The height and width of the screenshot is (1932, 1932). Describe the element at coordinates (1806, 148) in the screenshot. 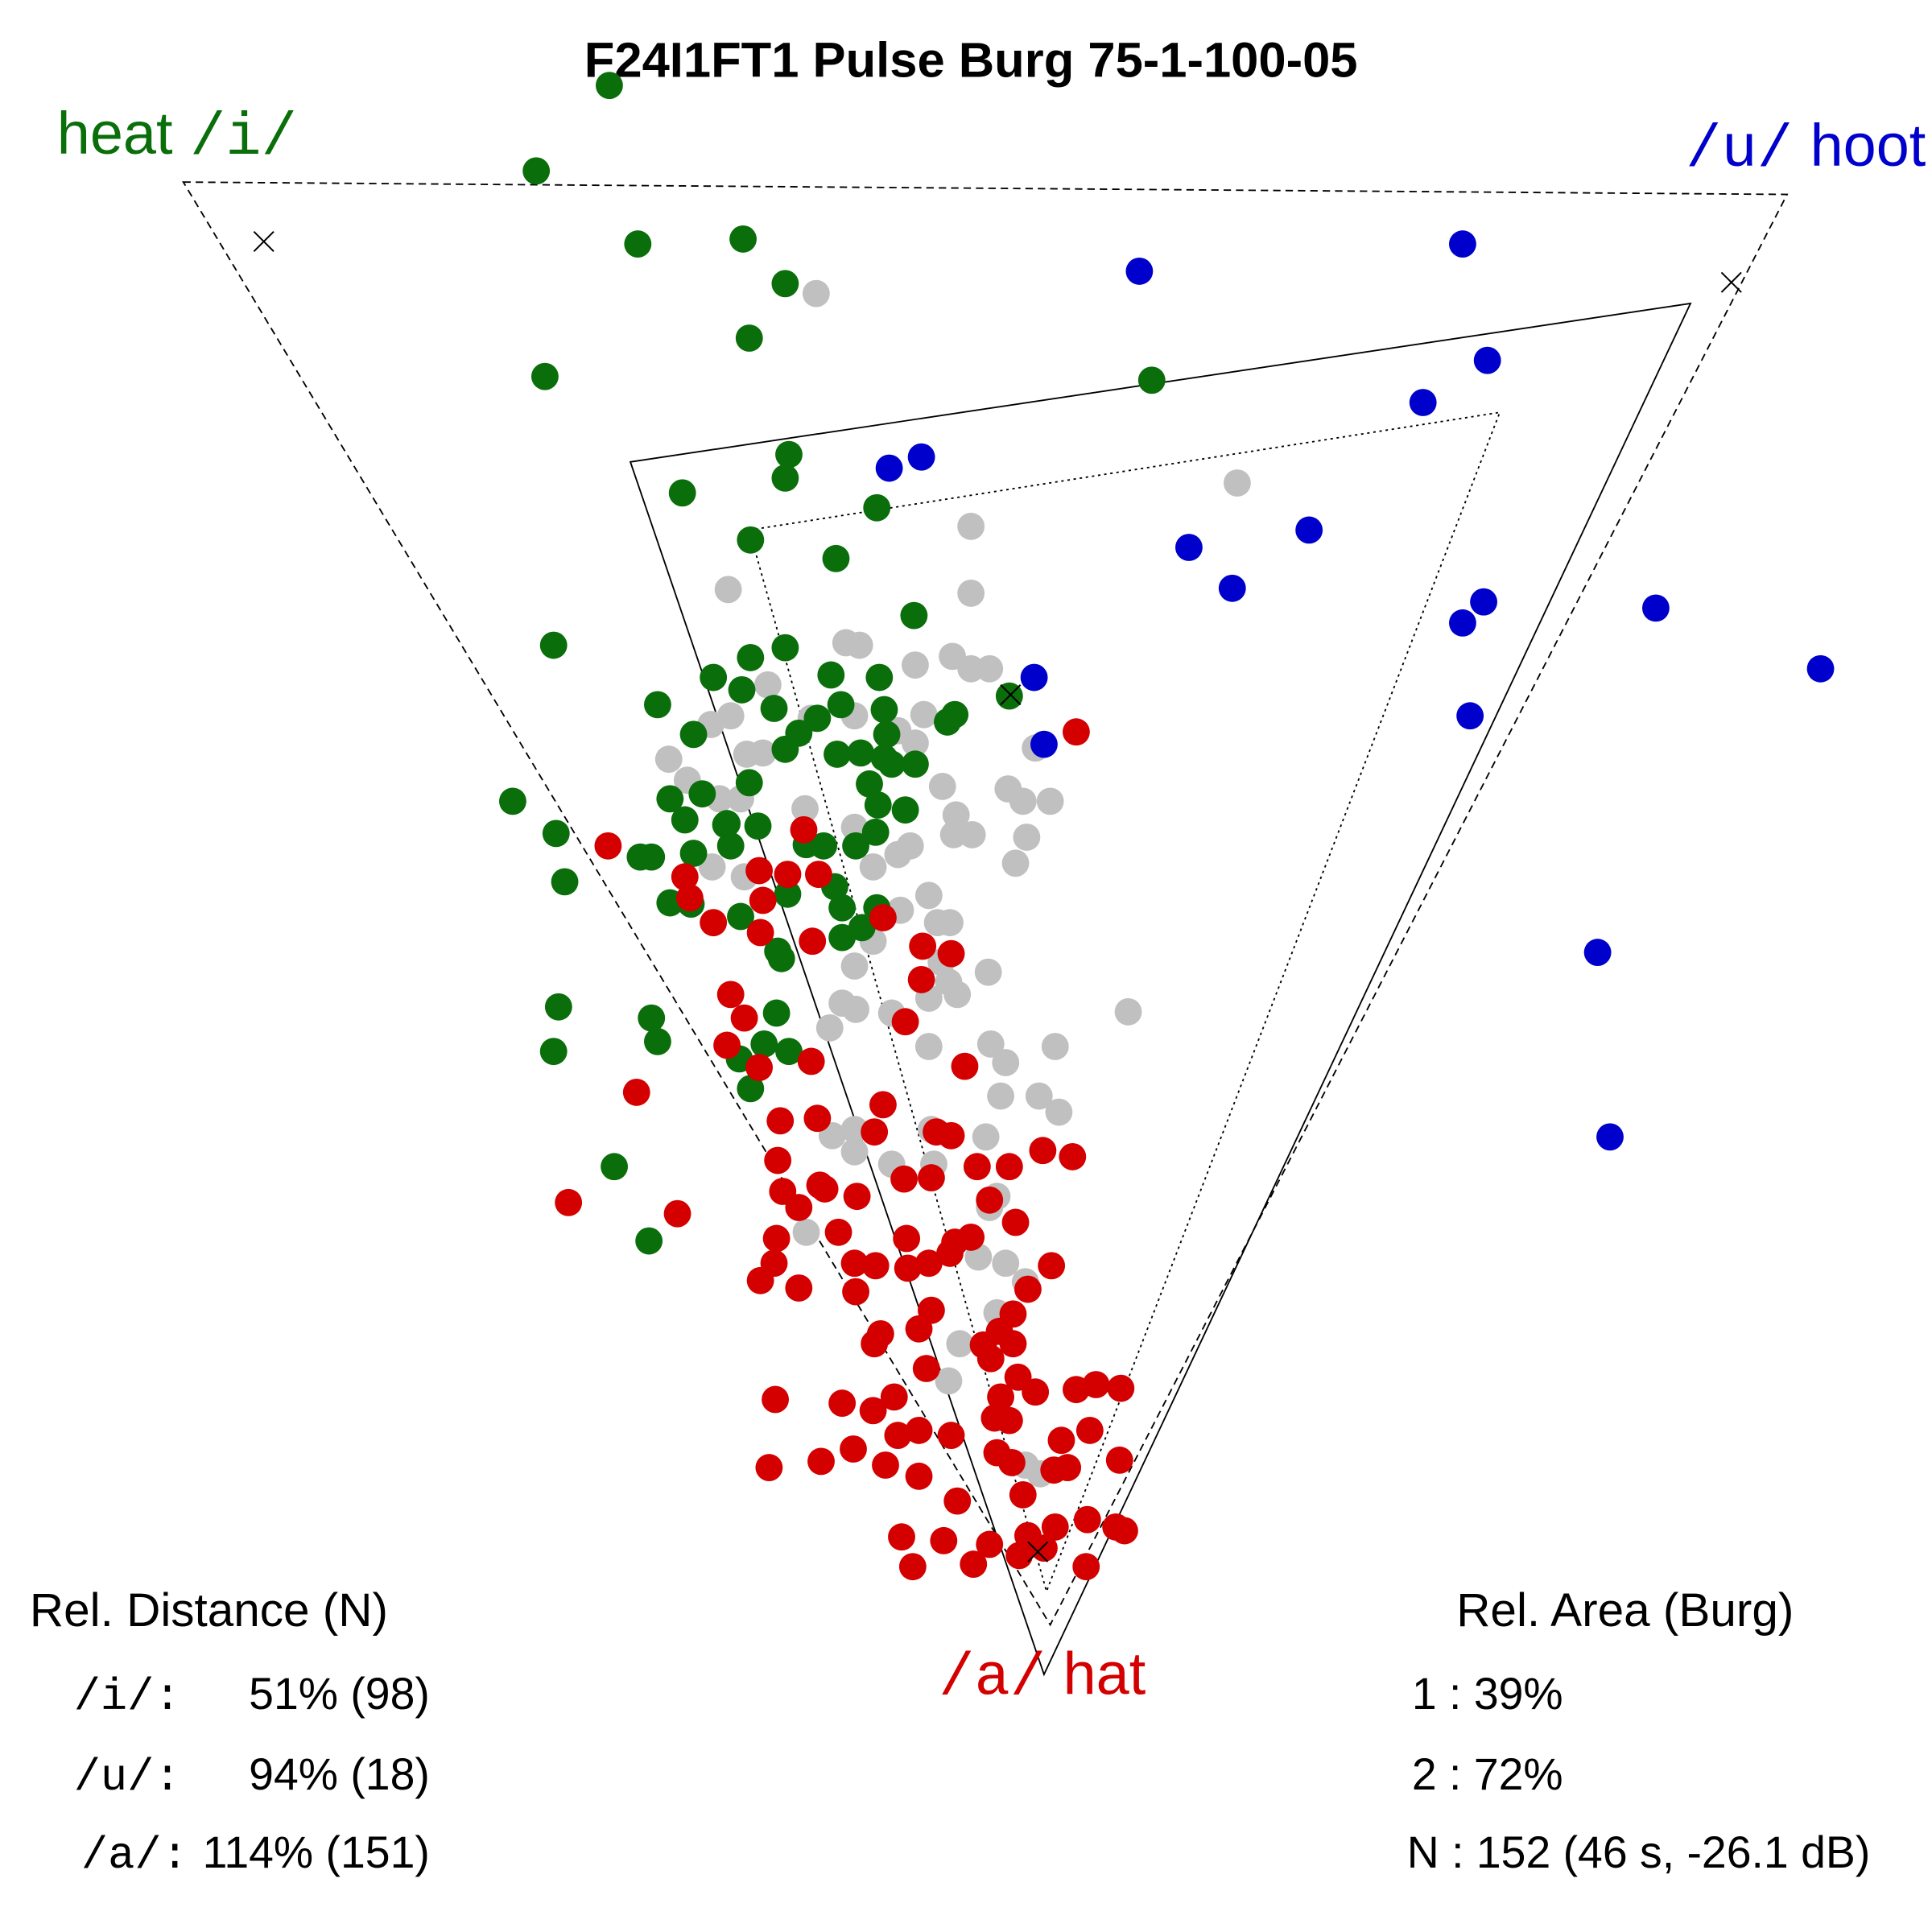

I see `corner-label-u: /u/hoot` at that location.